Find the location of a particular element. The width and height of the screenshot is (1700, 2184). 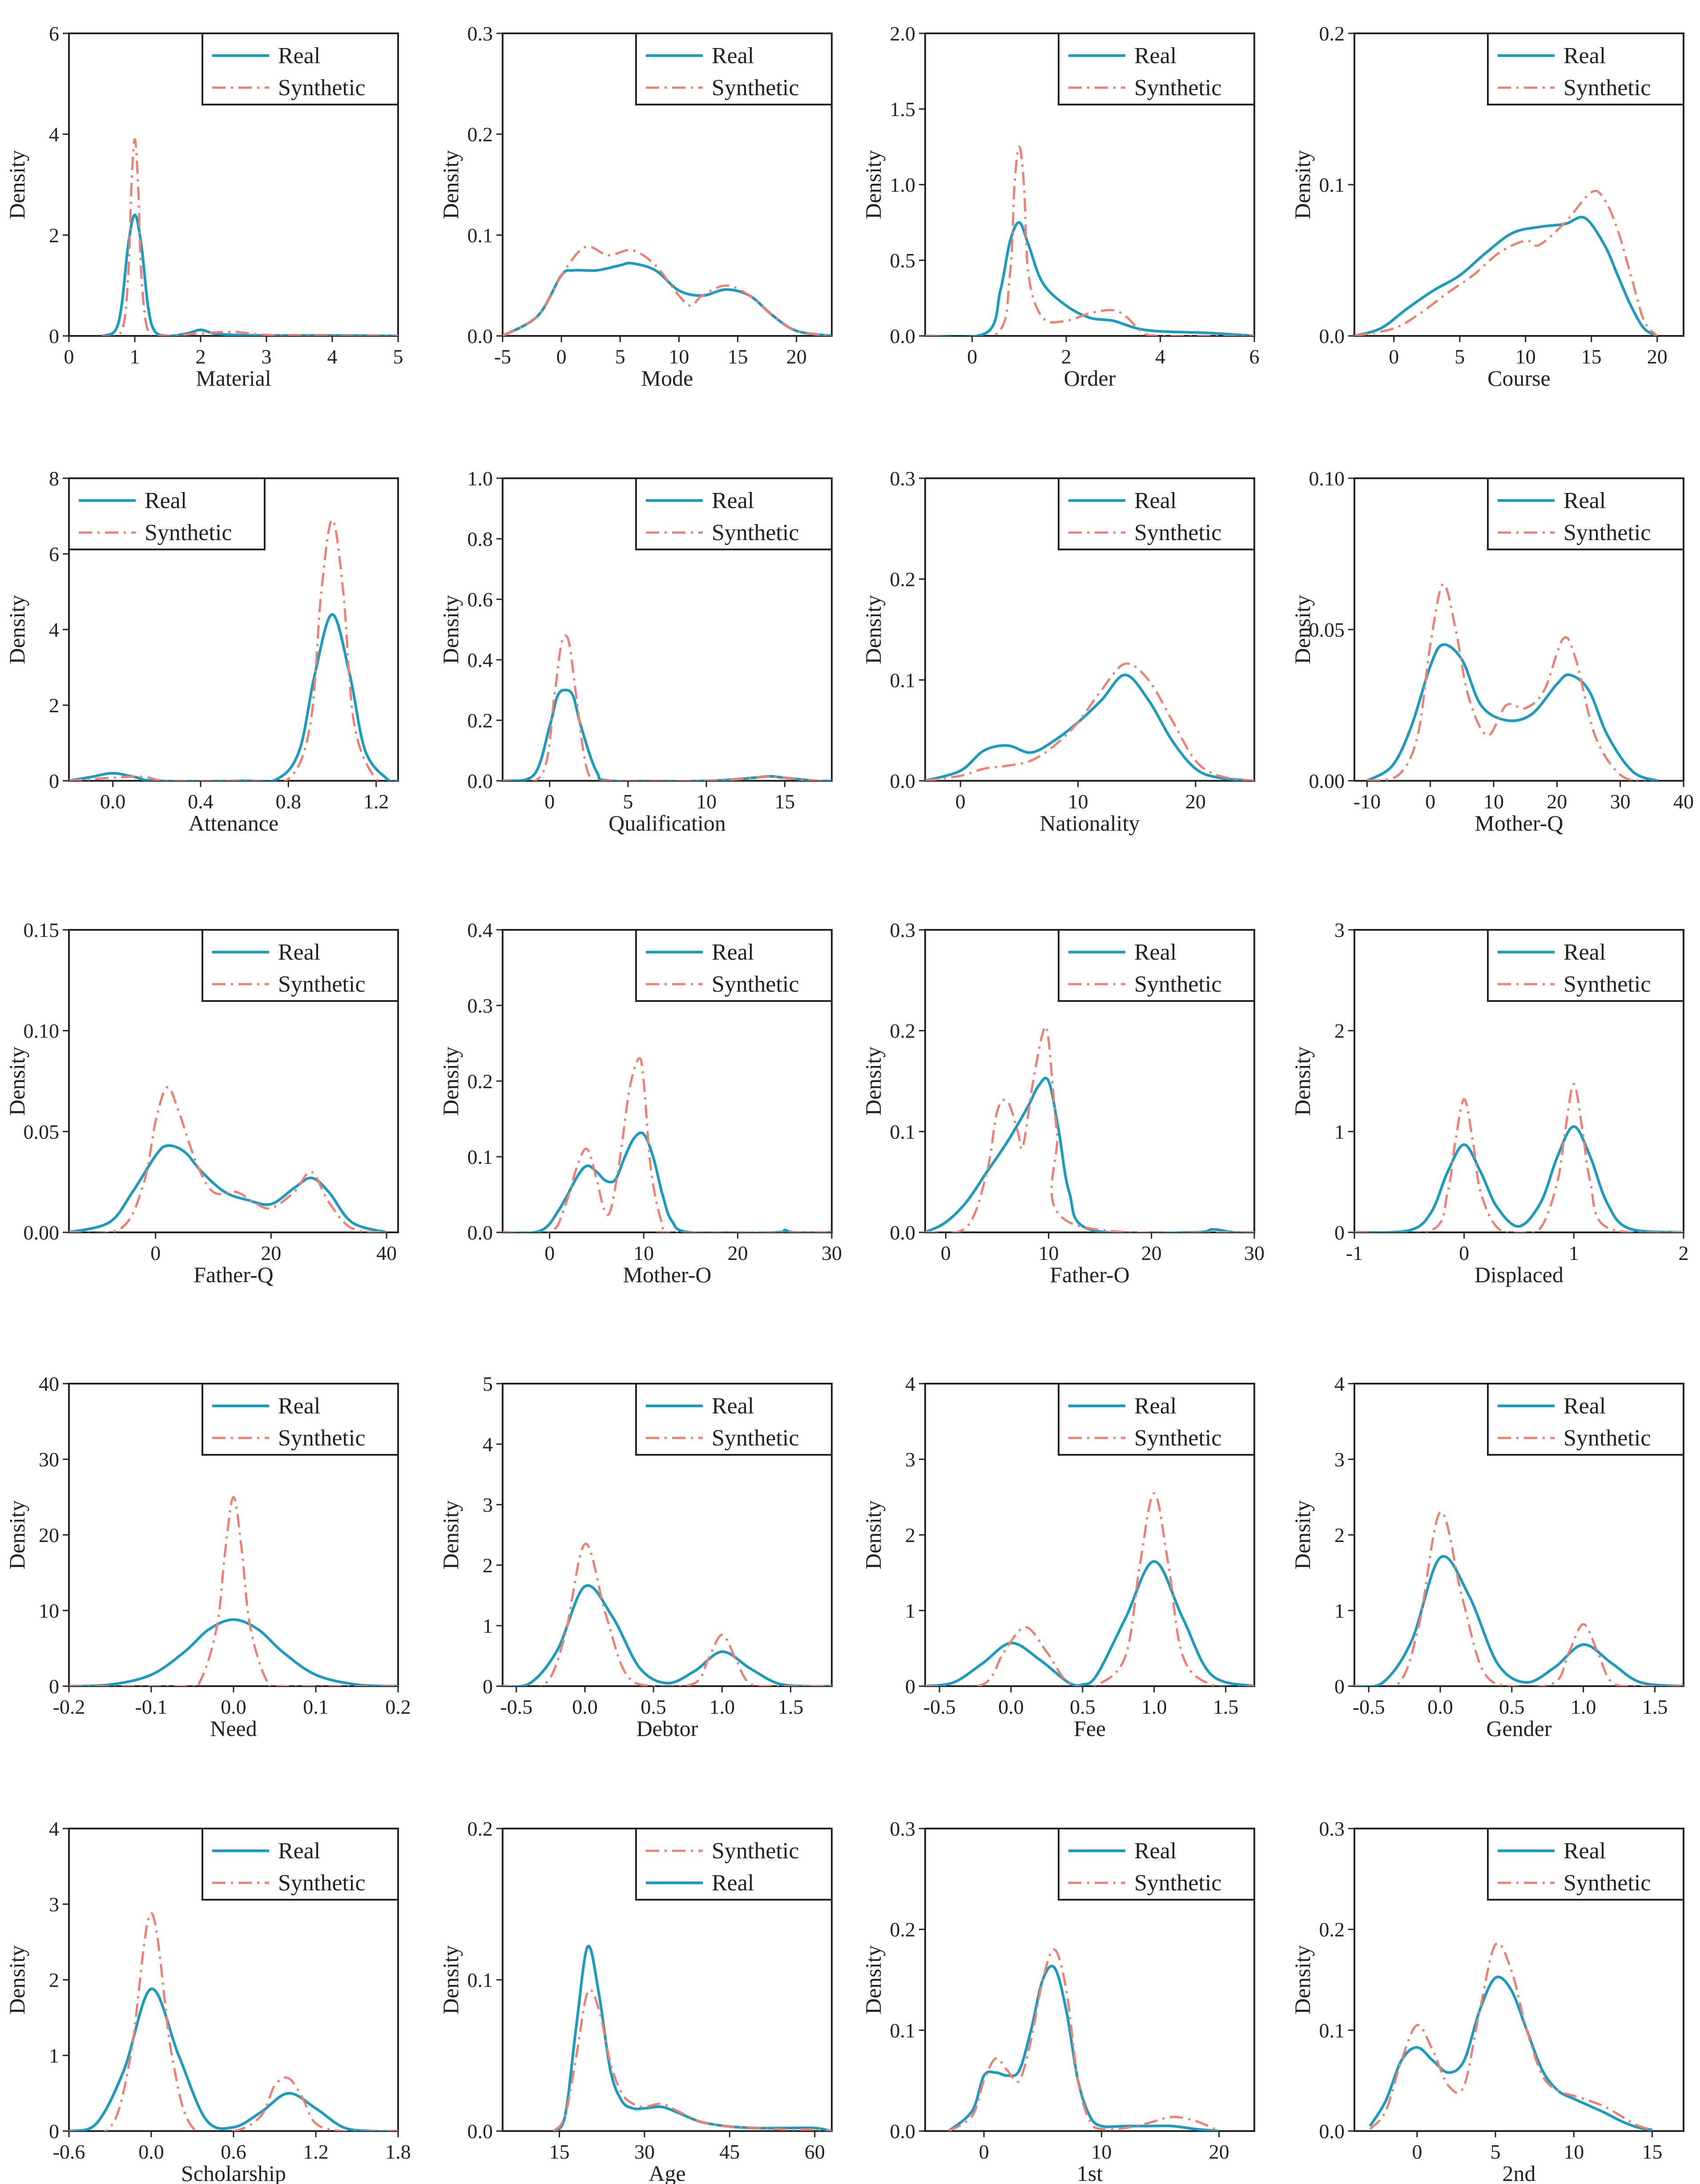

x-tick-label: 6 is located at coordinates (1254, 357).